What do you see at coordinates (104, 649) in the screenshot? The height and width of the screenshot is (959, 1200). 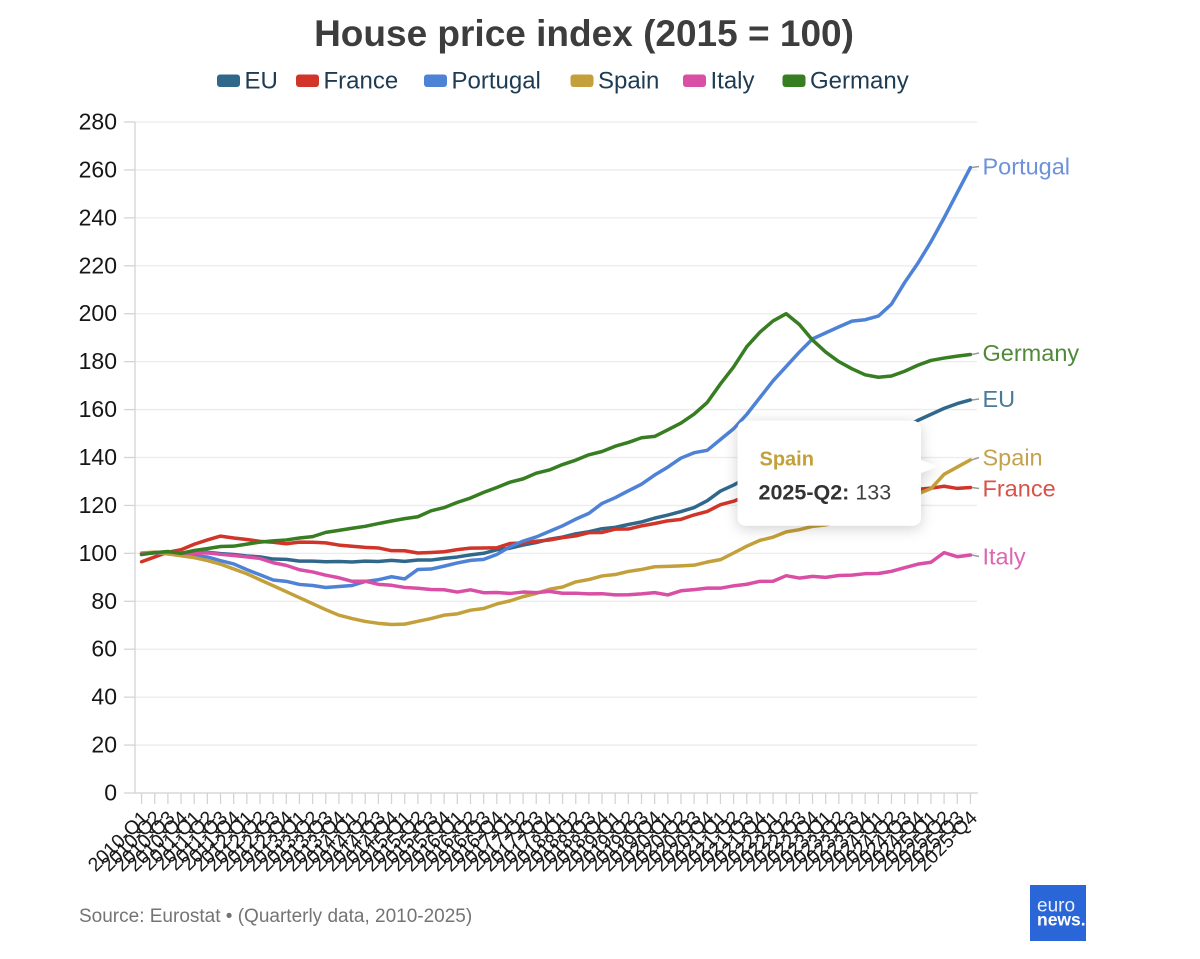 I see `svg-text: 60` at bounding box center [104, 649].